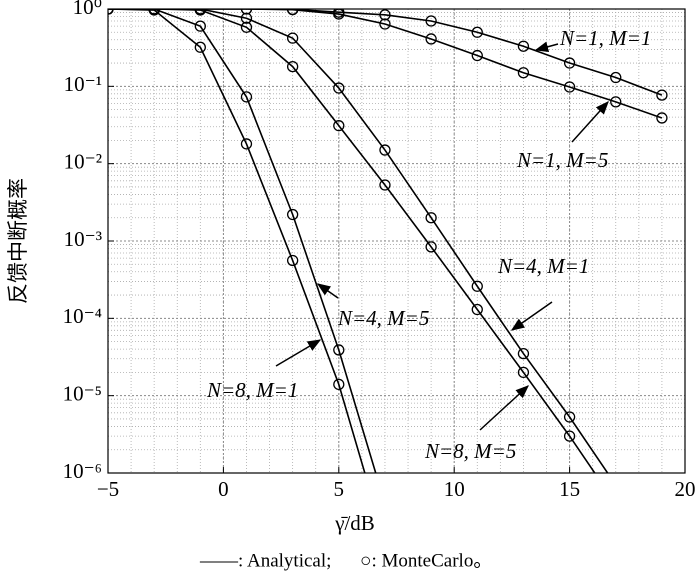 The width and height of the screenshot is (700, 579). What do you see at coordinates (454, 489) in the screenshot?
I see `x-tick-label: 10` at bounding box center [454, 489].